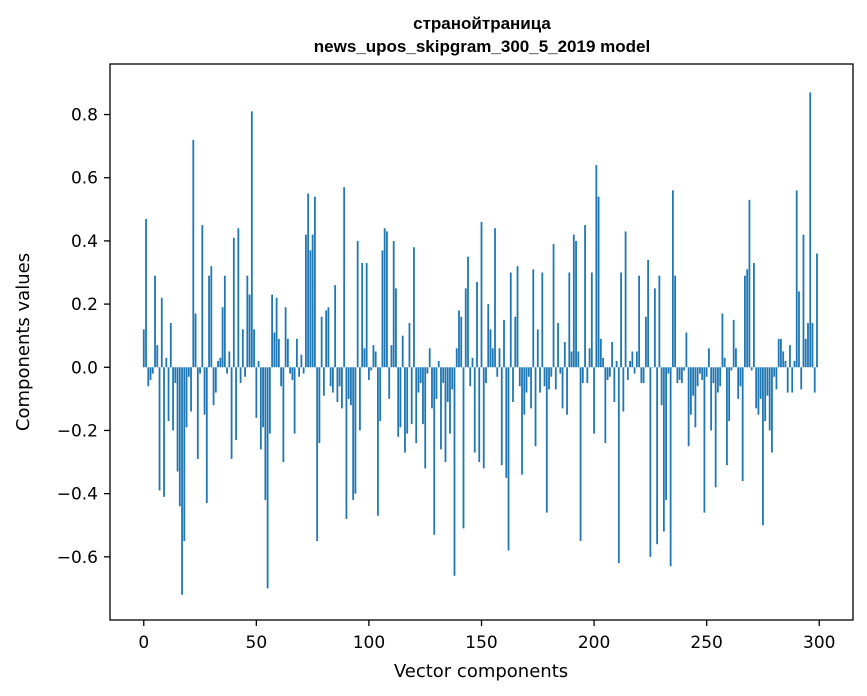 The image size is (867, 696). Describe the element at coordinates (77, 495) in the screenshot. I see `y-tick-label: −0.4` at that location.